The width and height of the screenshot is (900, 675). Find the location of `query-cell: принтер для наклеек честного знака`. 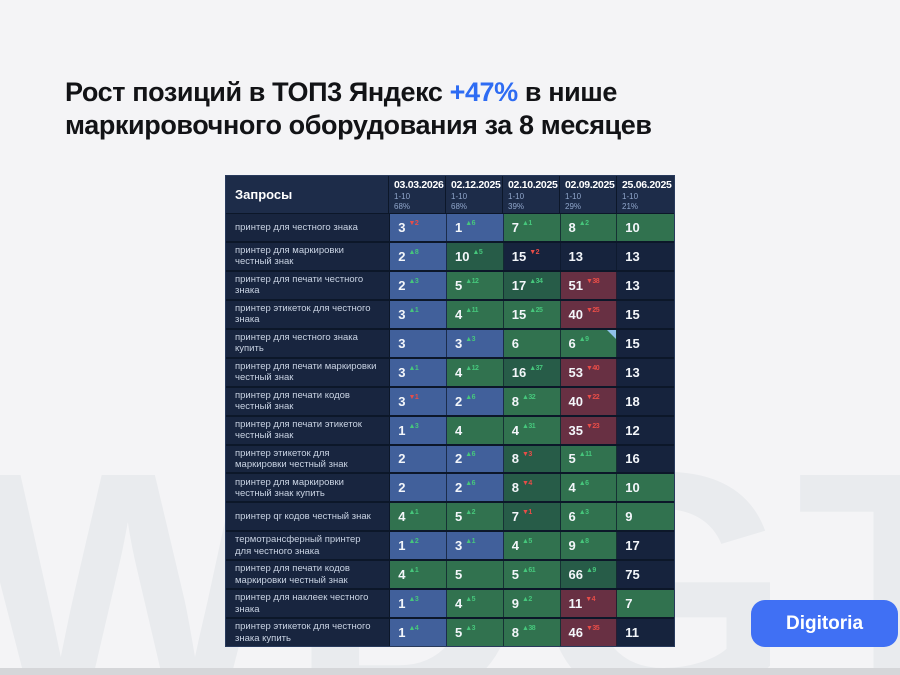

query-cell: принтер для наклеек честного знака is located at coordinates (308, 604).